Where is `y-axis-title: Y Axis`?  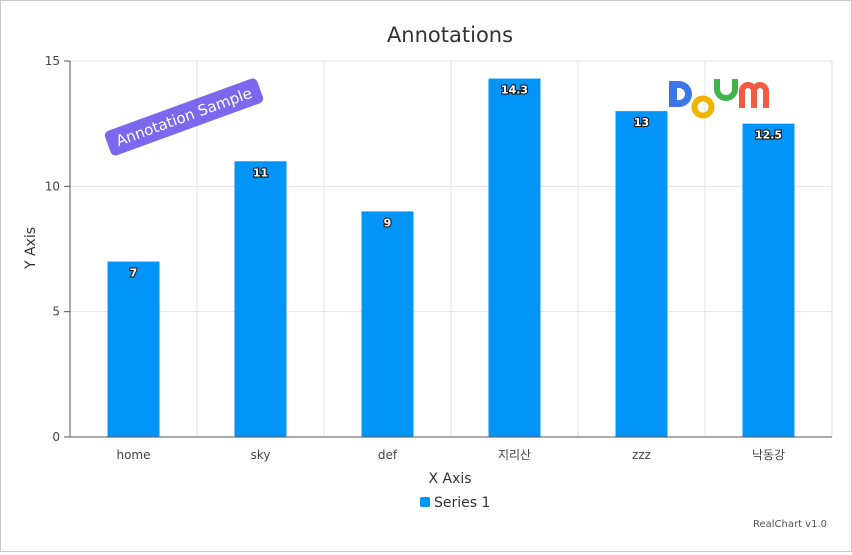
y-axis-title: Y Axis is located at coordinates (31, 248).